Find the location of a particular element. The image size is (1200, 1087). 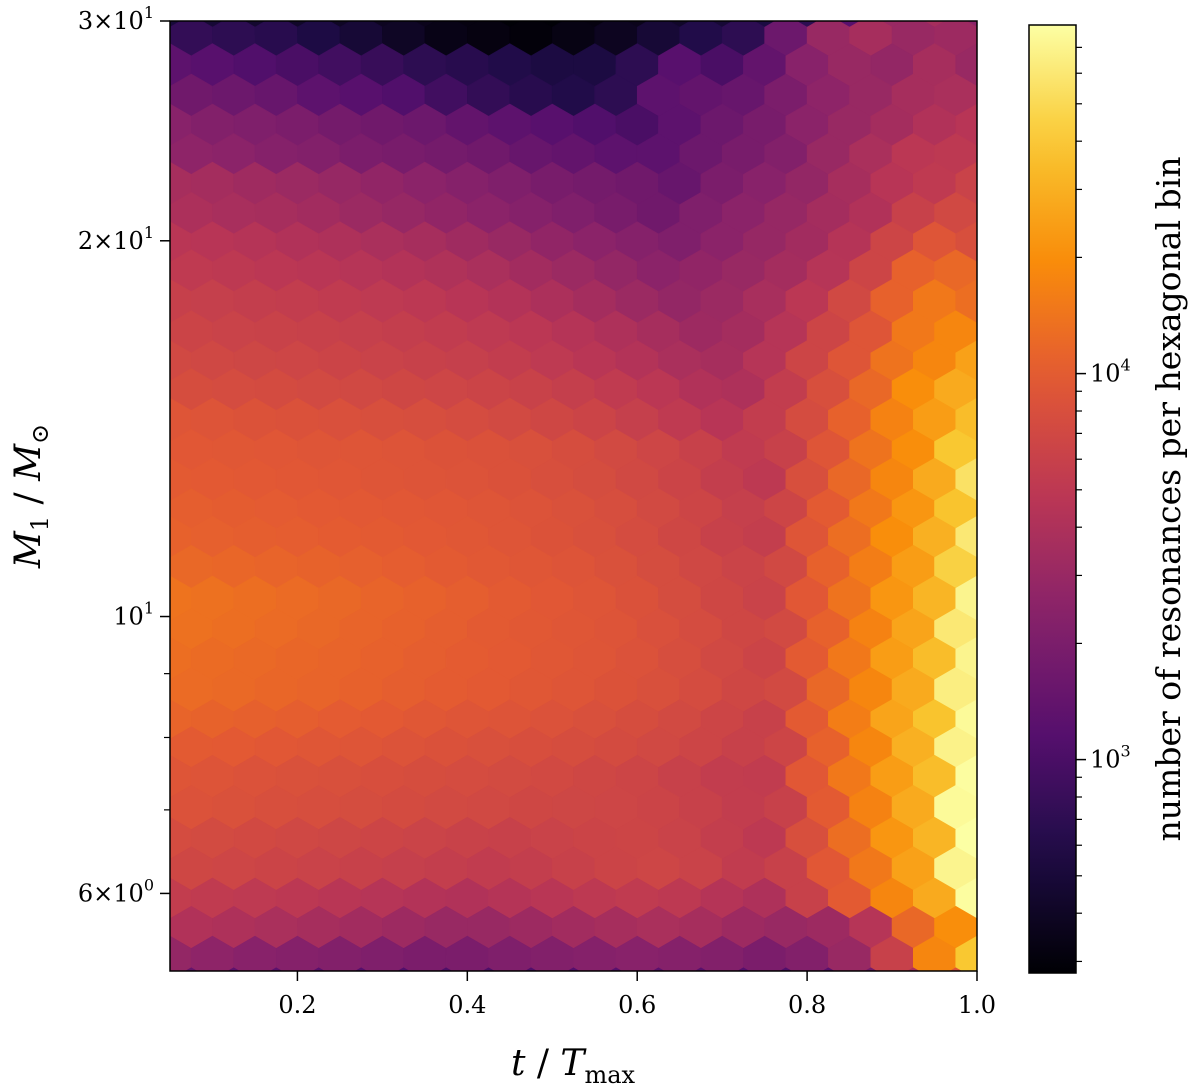

x-tick-label: 1.0 is located at coordinates (977, 1005).